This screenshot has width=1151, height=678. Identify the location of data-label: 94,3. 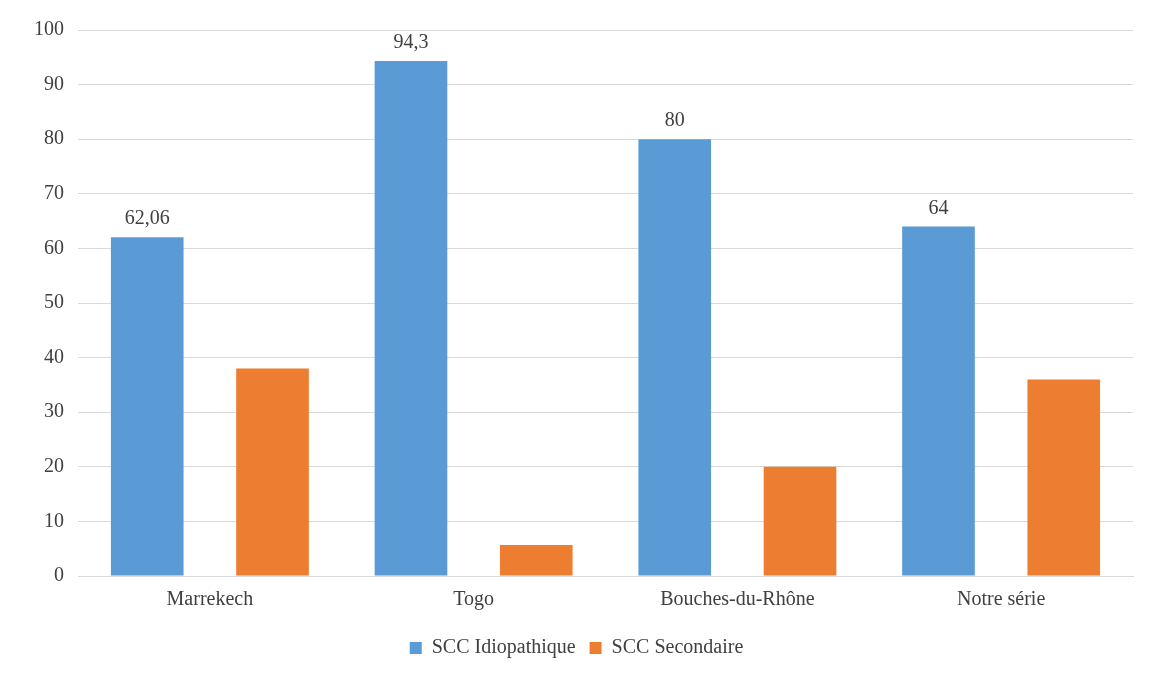
(411, 41).